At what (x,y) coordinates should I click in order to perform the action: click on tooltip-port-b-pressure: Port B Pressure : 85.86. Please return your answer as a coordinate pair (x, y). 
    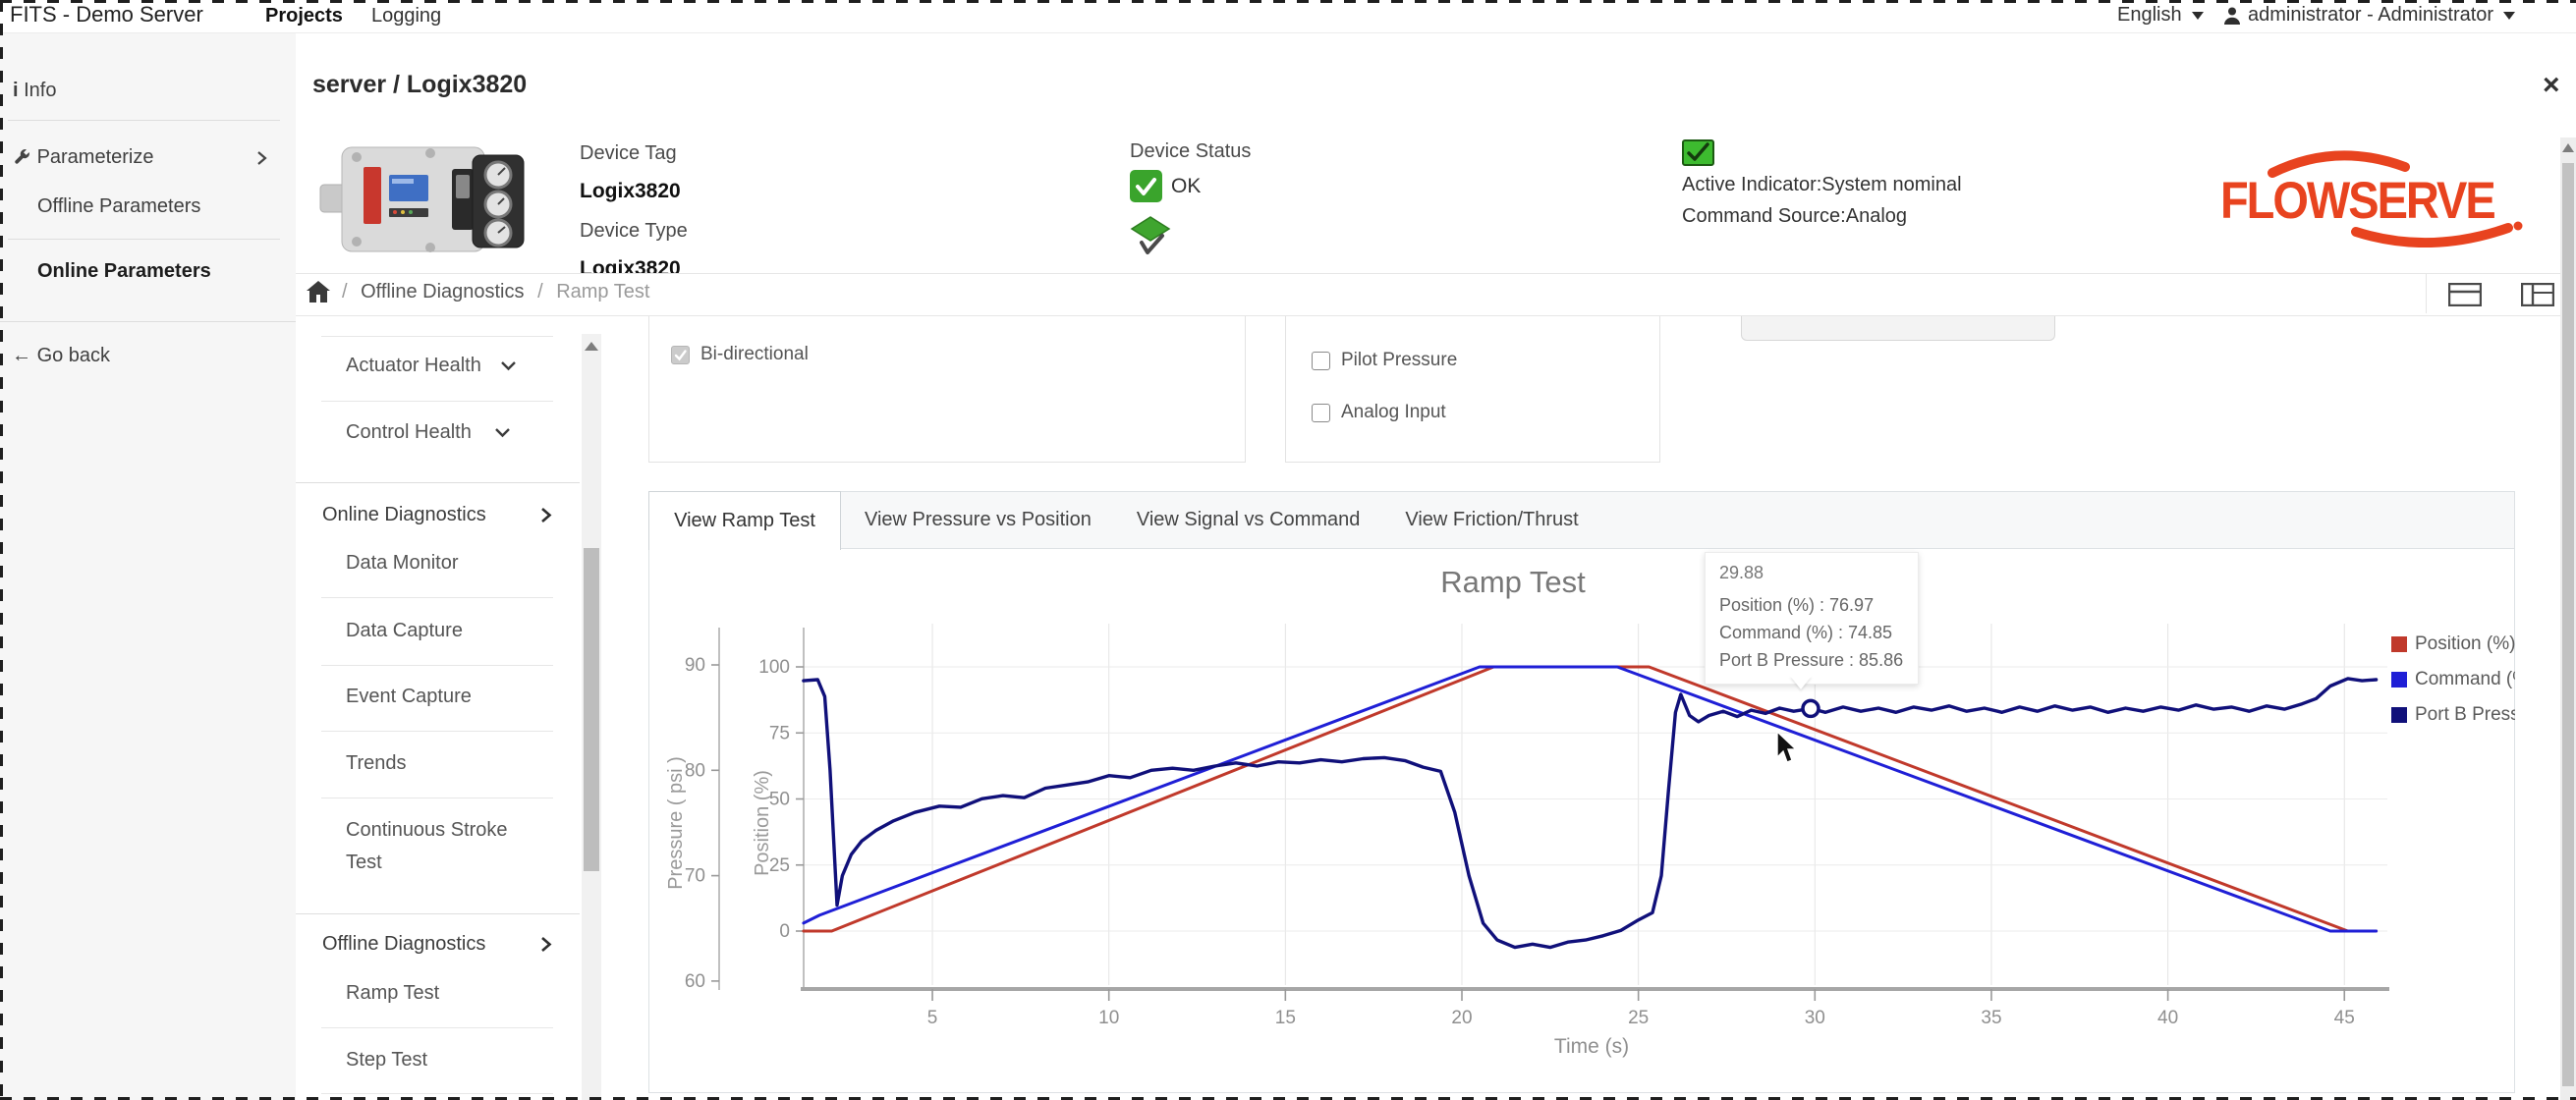
    Looking at the image, I should click on (1811, 660).